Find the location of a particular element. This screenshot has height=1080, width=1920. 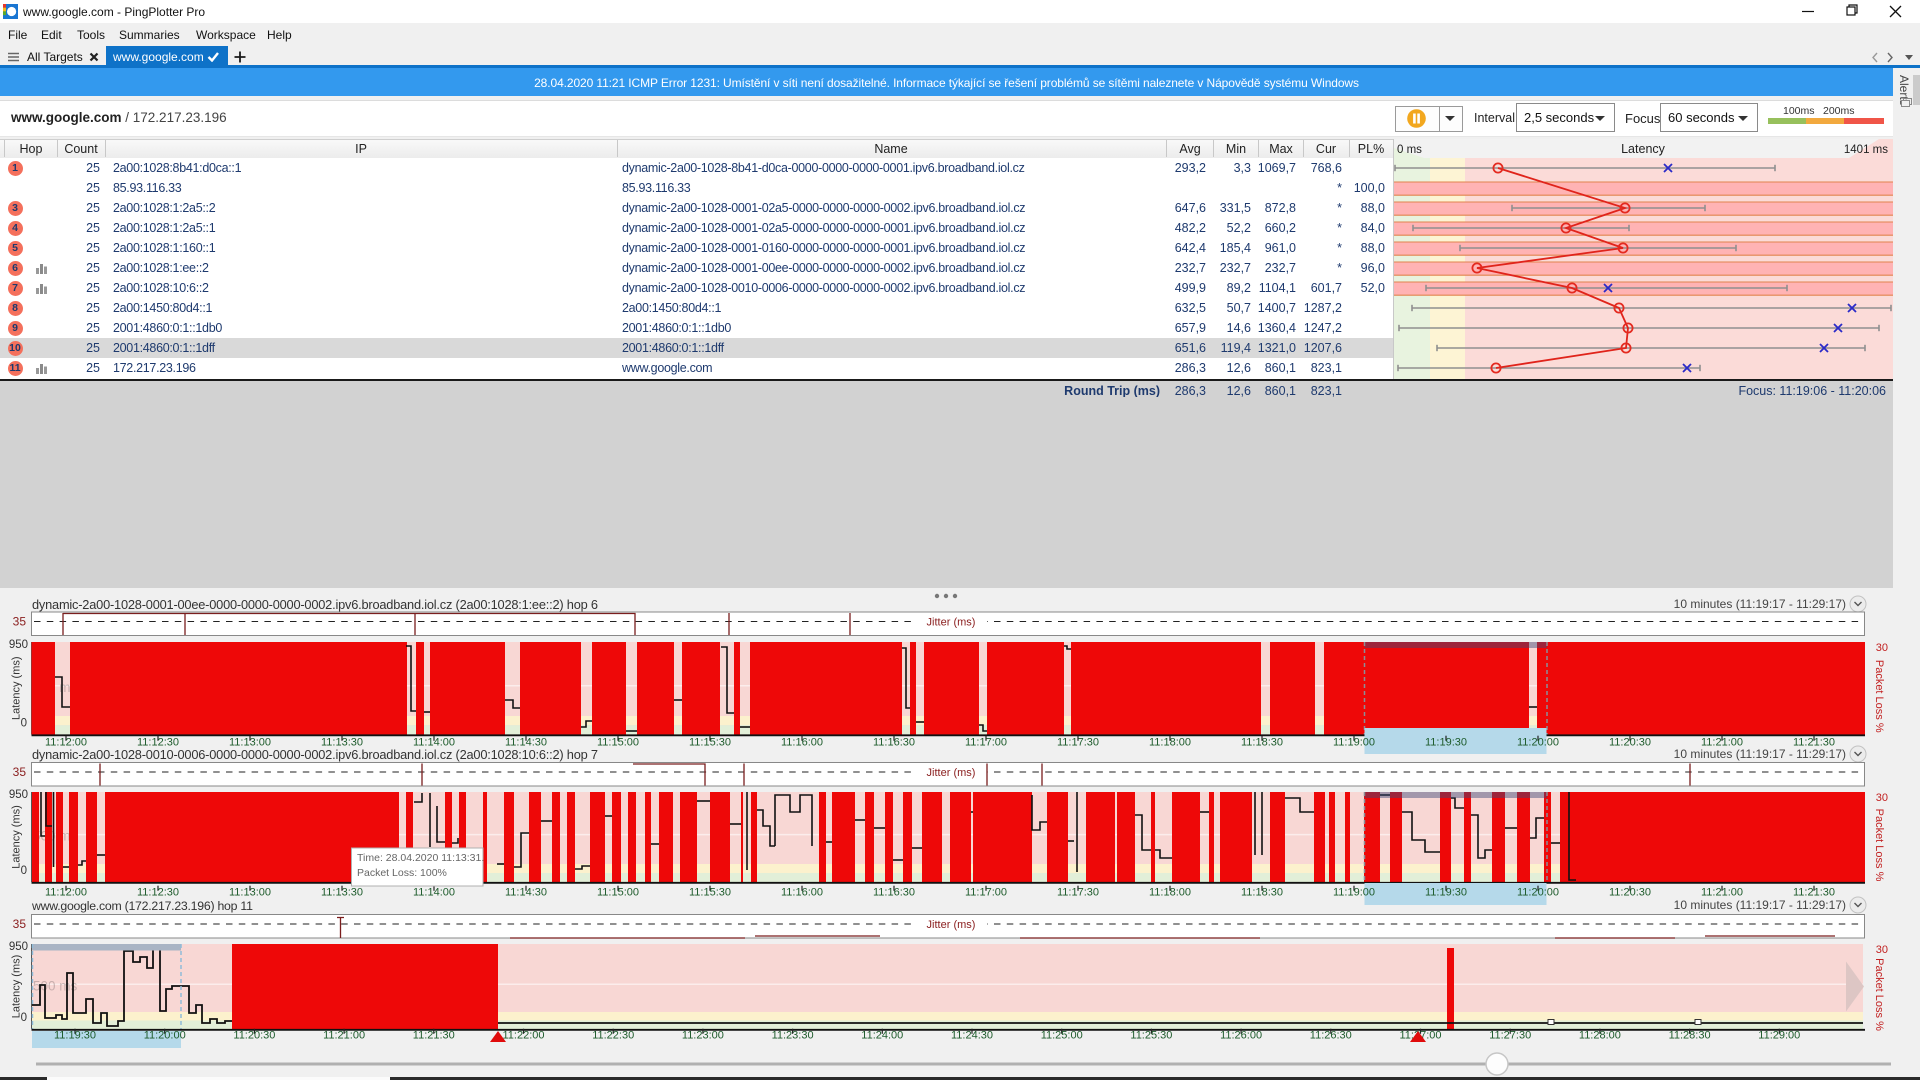

svg-text: Packet Loss: 100% is located at coordinates (402, 873).